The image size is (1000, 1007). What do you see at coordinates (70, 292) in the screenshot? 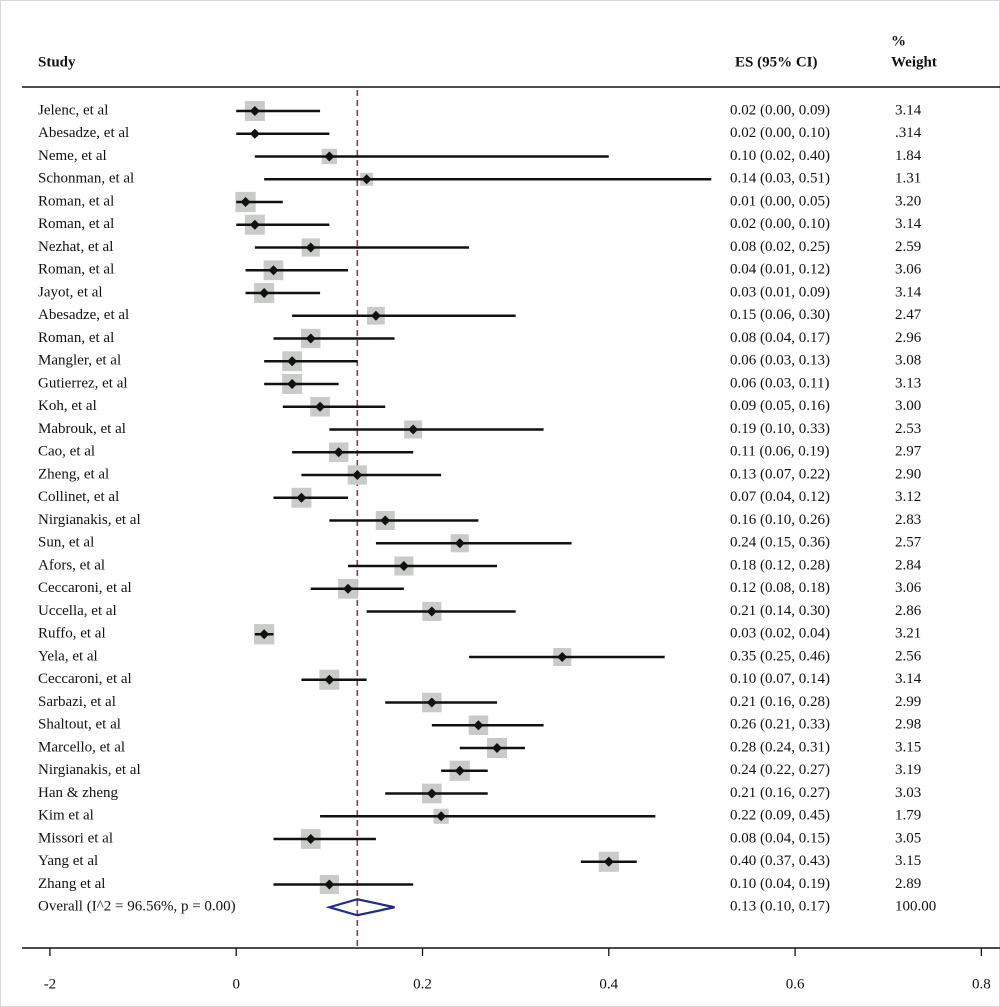
I see `study-name: Jayot, et al` at bounding box center [70, 292].